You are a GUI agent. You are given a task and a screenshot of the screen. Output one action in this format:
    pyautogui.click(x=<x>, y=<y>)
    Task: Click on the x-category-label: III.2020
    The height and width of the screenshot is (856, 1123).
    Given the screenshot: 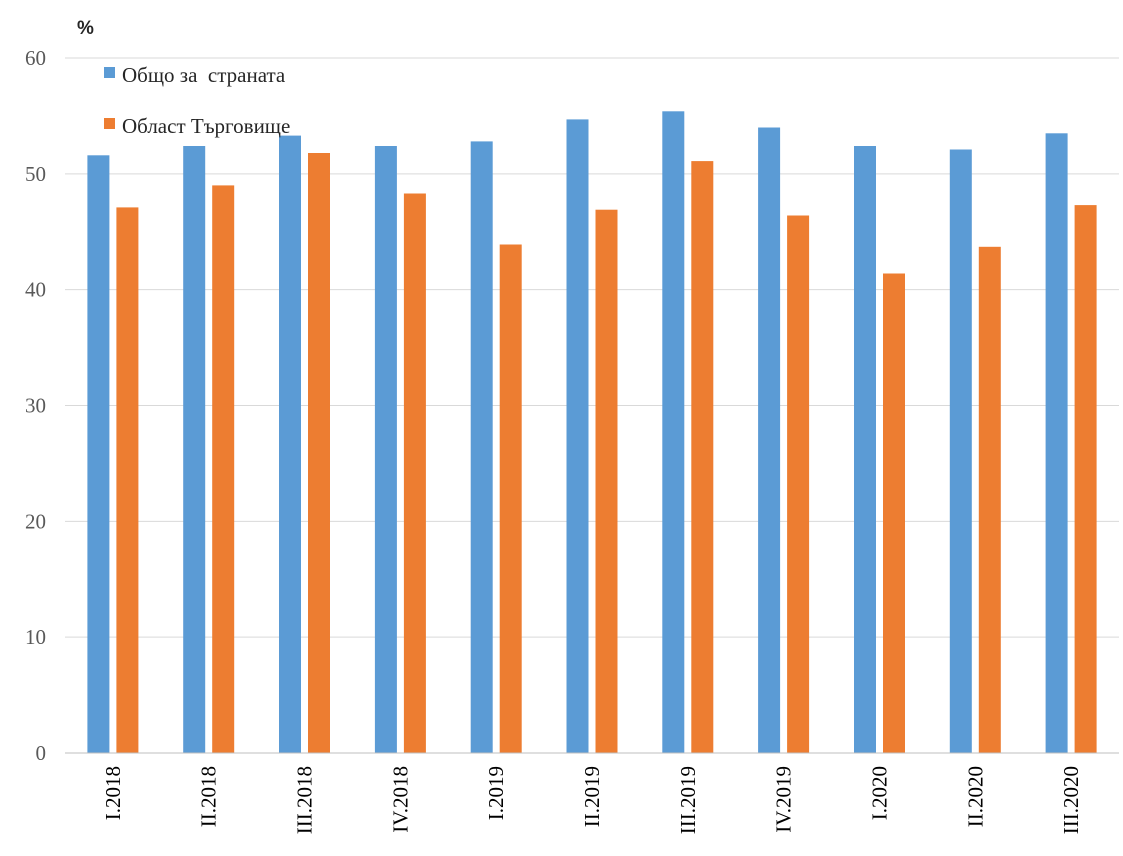 What is the action you would take?
    pyautogui.click(x=1071, y=800)
    